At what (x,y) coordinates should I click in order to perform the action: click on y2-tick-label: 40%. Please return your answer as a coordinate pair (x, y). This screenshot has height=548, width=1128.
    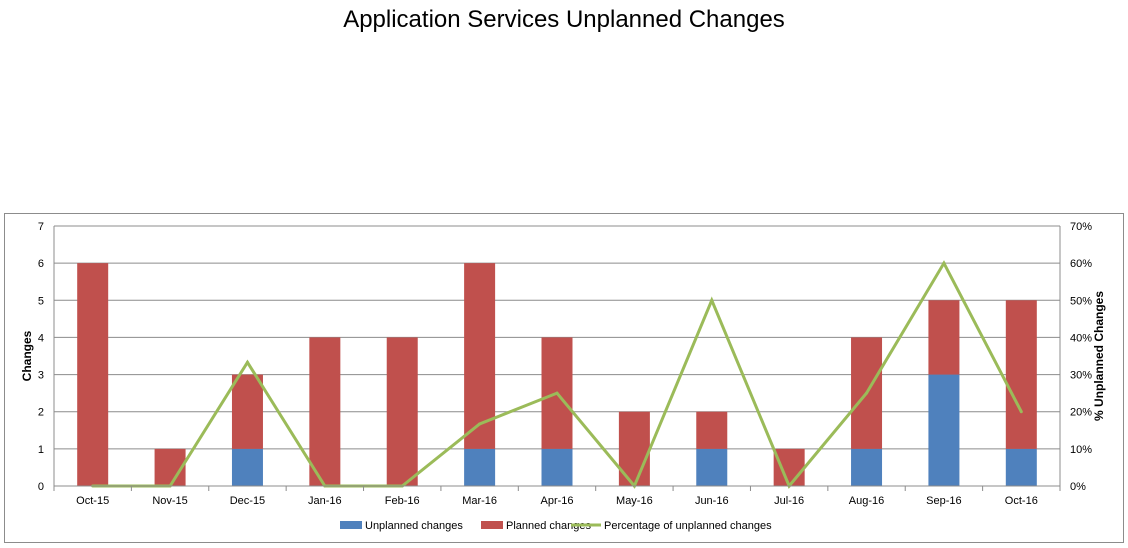
    Looking at the image, I should click on (1081, 338).